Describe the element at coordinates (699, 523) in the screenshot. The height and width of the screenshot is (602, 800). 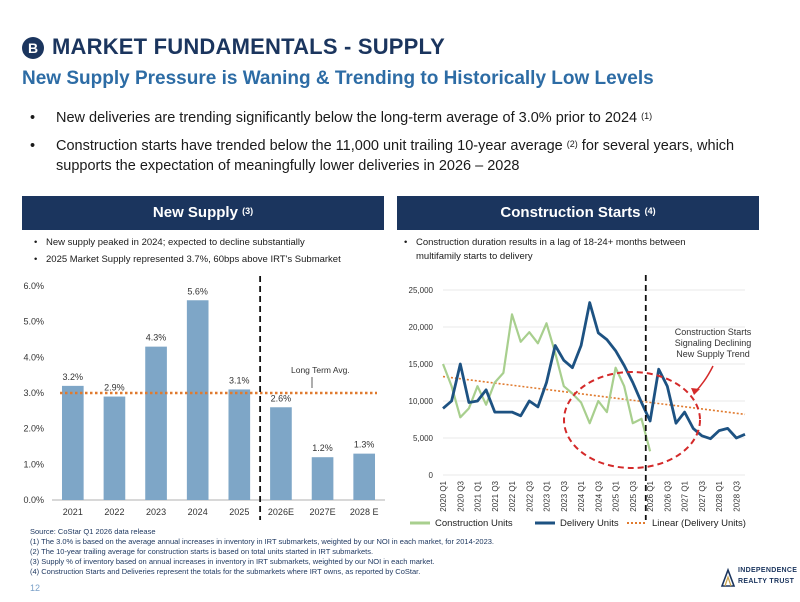
I see `legend-label: Linear (Delivery Units)` at that location.